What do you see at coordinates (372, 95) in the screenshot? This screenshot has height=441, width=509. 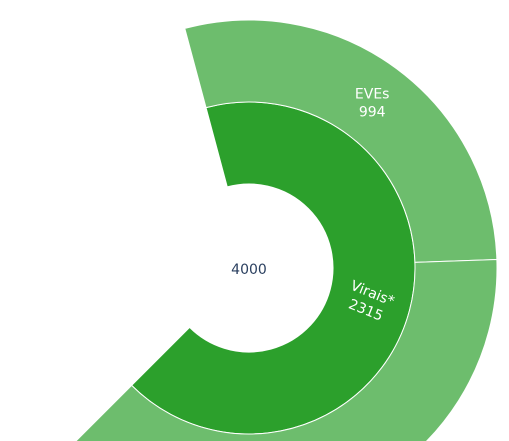 I see `outer-ring-label-name-eves: EVEs` at bounding box center [372, 95].